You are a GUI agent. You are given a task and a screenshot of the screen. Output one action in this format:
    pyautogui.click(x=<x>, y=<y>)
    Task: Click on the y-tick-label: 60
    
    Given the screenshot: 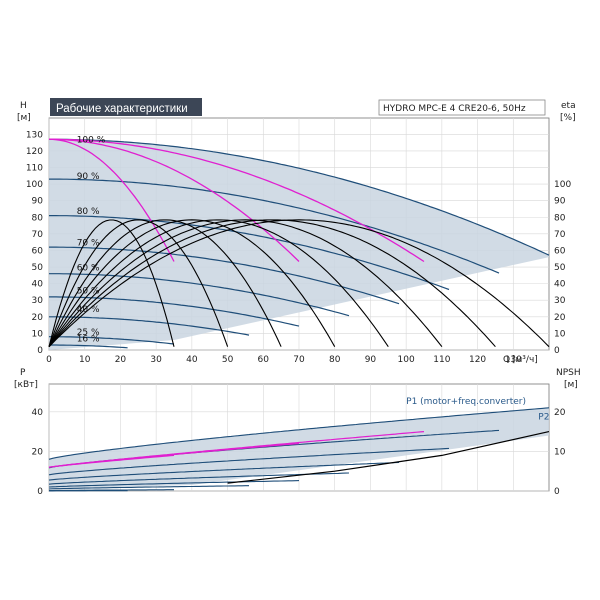 What is the action you would take?
    pyautogui.click(x=38, y=251)
    